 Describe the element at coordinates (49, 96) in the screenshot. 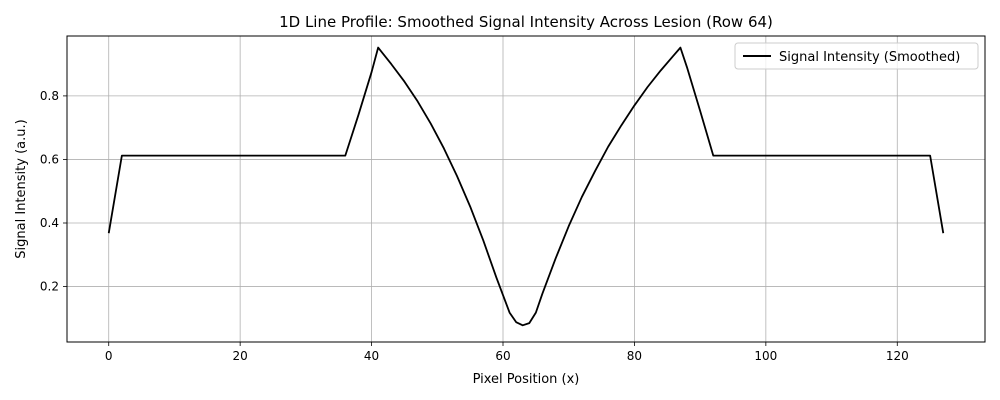

I see `y-tick-label: 0.8` at that location.